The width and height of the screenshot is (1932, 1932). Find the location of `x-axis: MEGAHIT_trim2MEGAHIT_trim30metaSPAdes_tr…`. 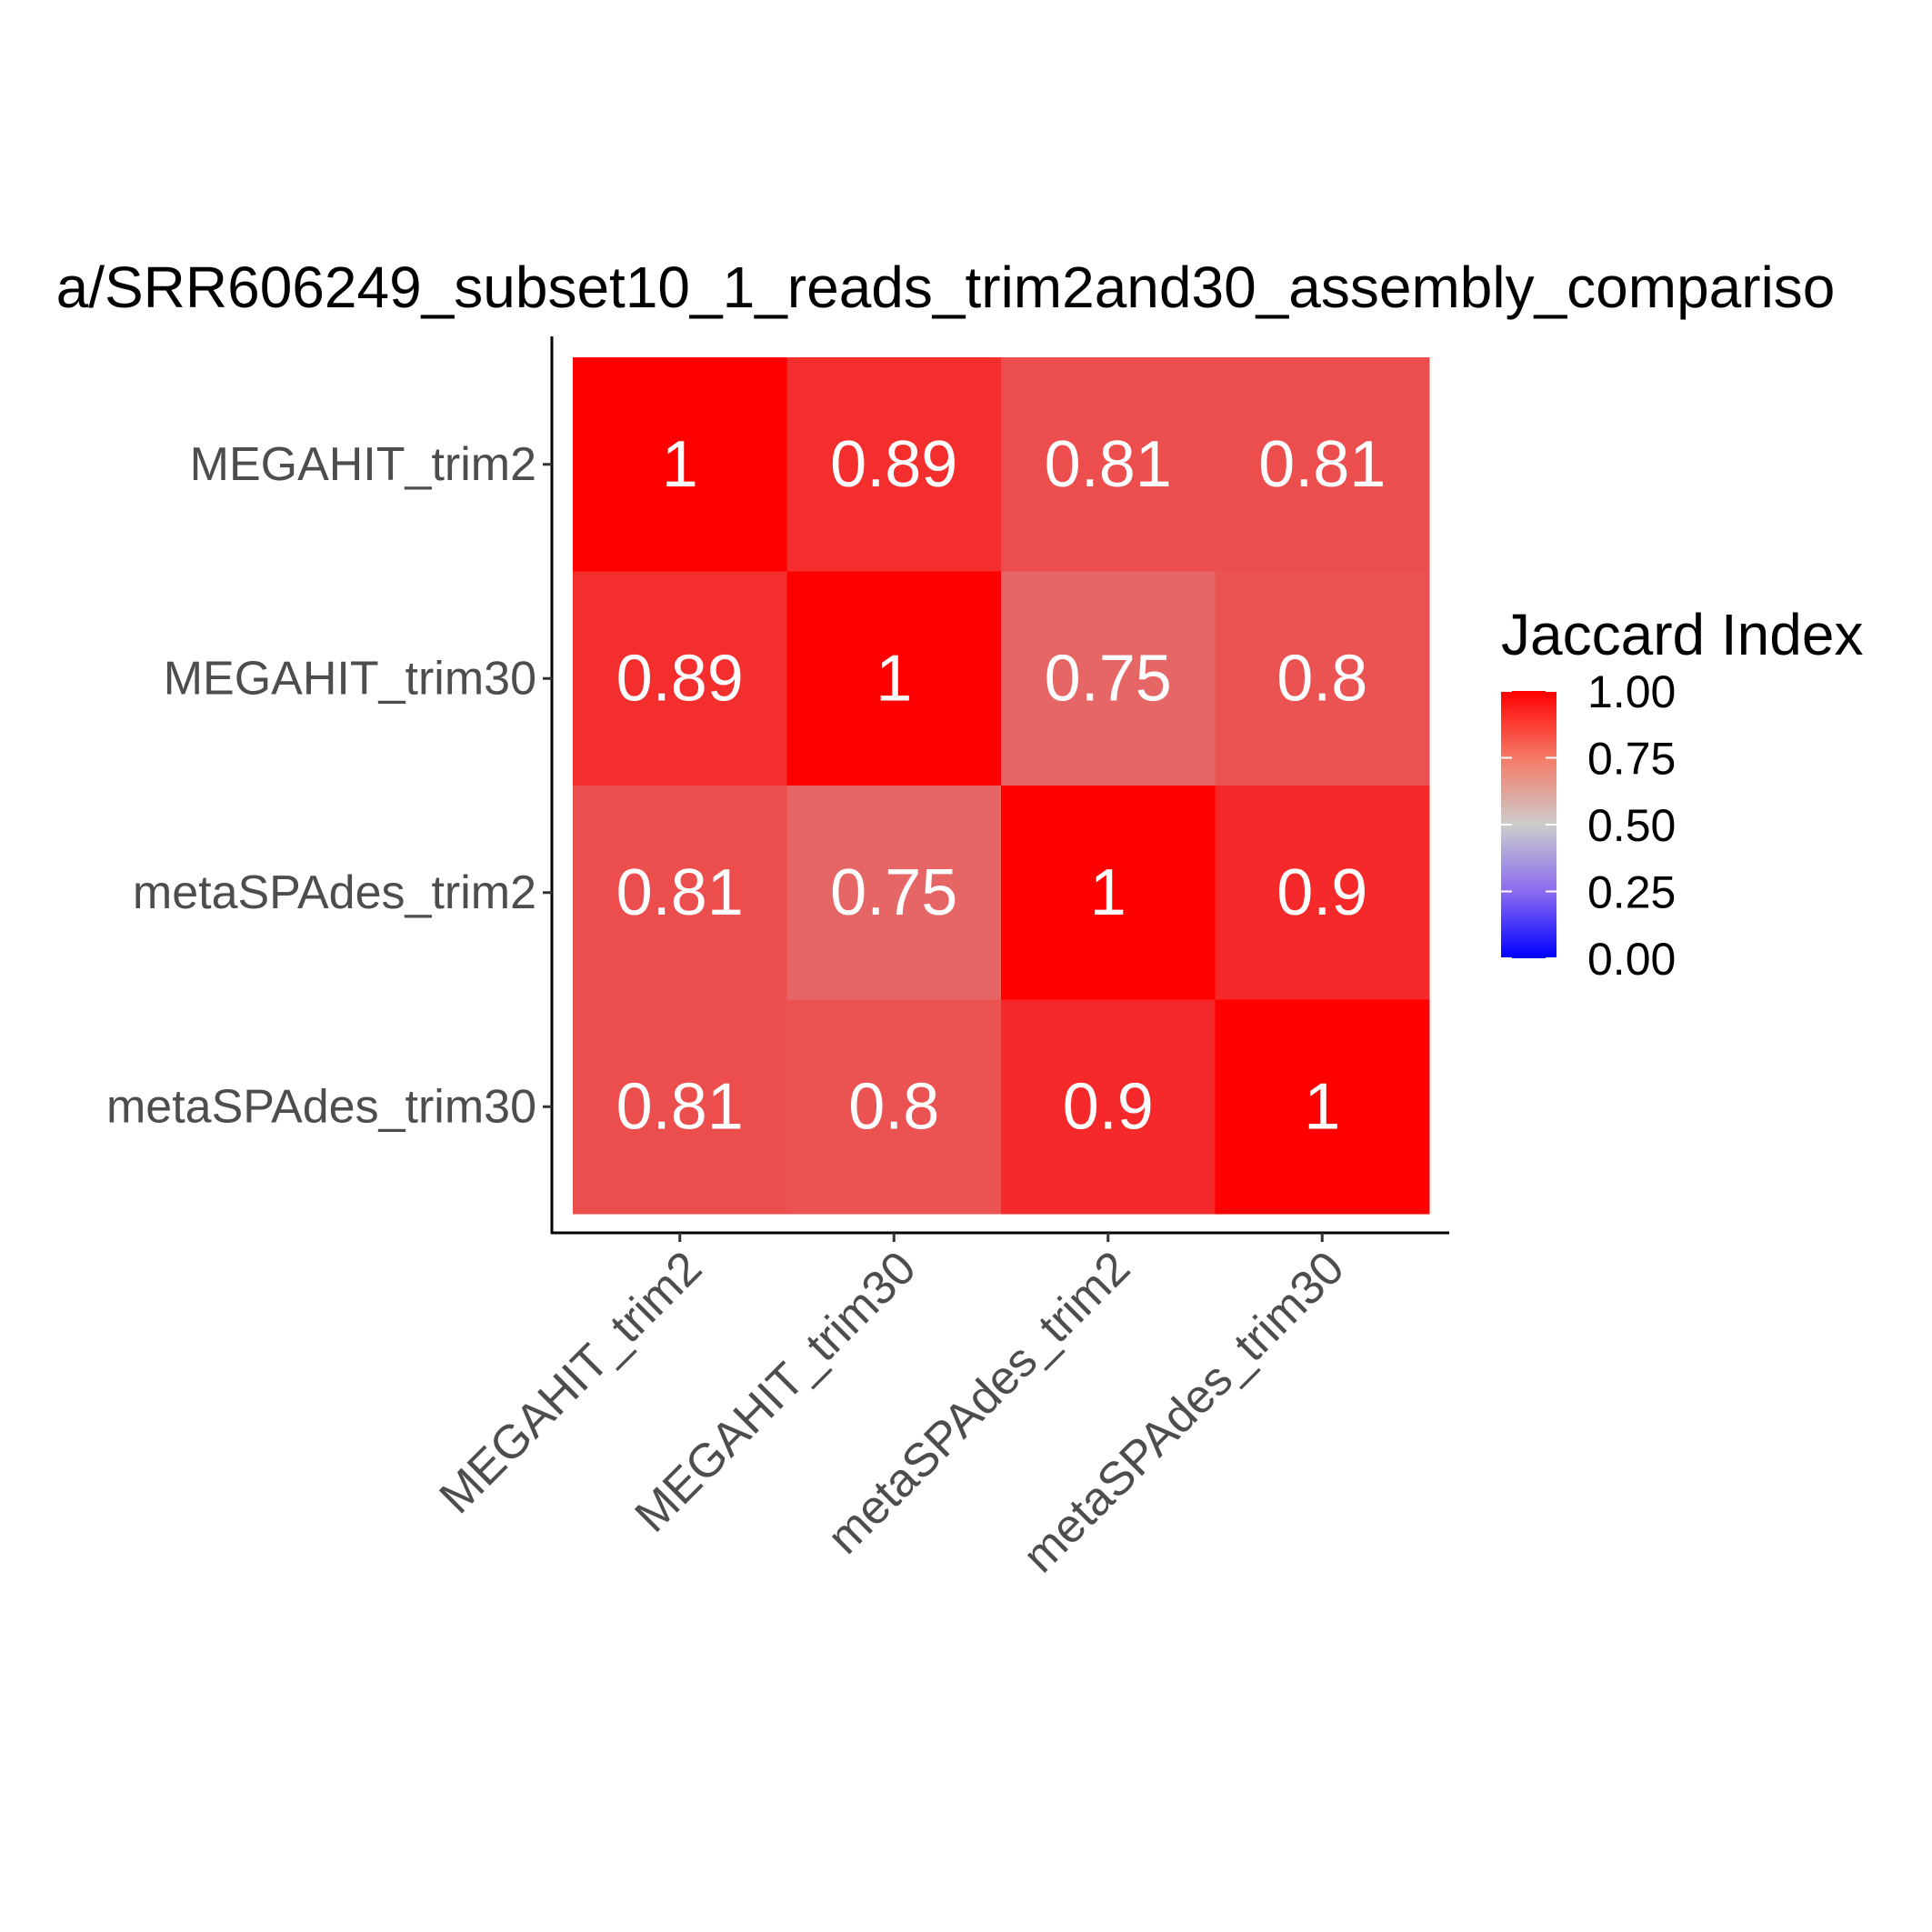

x-axis: MEGAHIT_trim2MEGAHIT_trim30metaSPAdes_tr… is located at coordinates (892, 1408).